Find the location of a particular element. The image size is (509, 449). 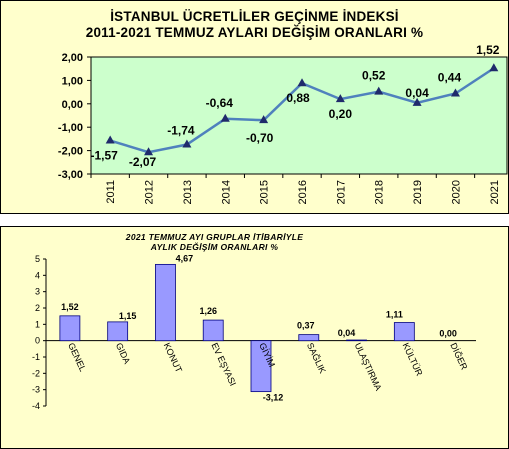

x-tick-label: 2017 is located at coordinates (341, 192).